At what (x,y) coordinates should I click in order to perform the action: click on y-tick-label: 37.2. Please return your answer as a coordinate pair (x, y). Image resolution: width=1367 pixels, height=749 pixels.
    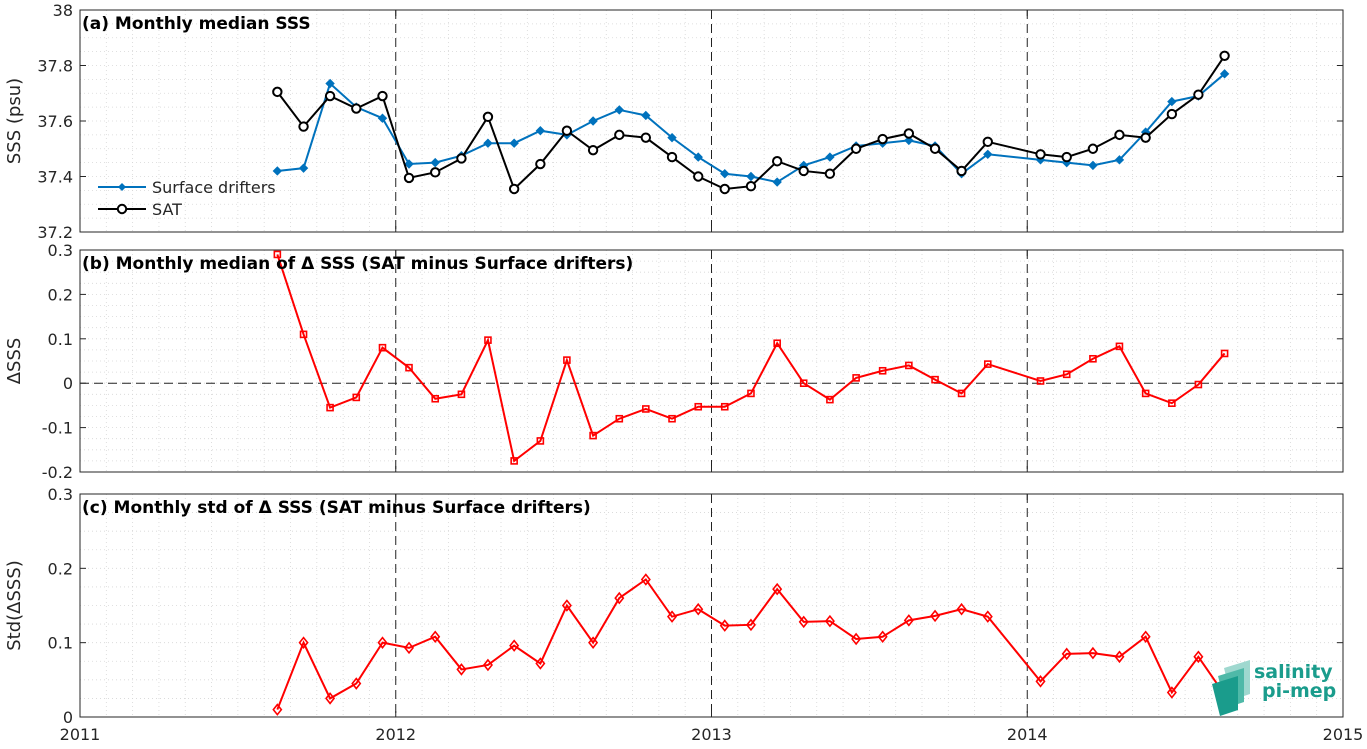
    Looking at the image, I should click on (55, 232).